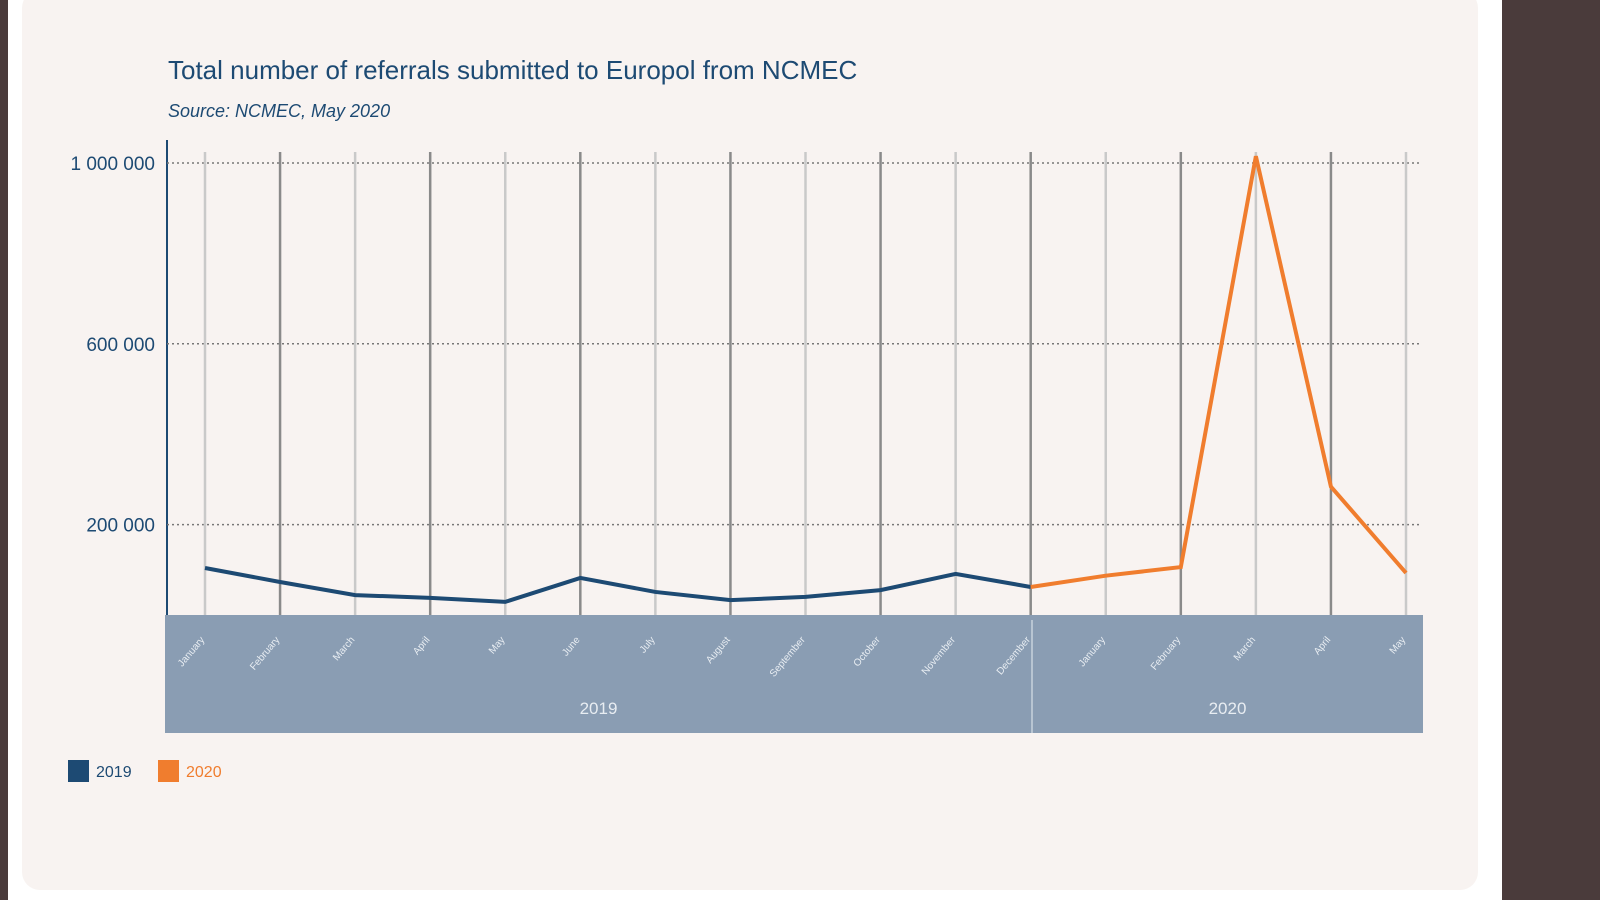 This screenshot has width=1600, height=900. I want to click on y-tick-label: 1 000 000, so click(112, 164).